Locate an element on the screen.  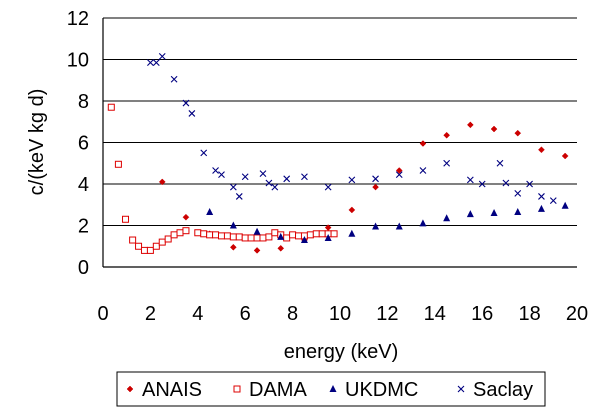
x-tick-label: 20 is located at coordinates (577, 314).